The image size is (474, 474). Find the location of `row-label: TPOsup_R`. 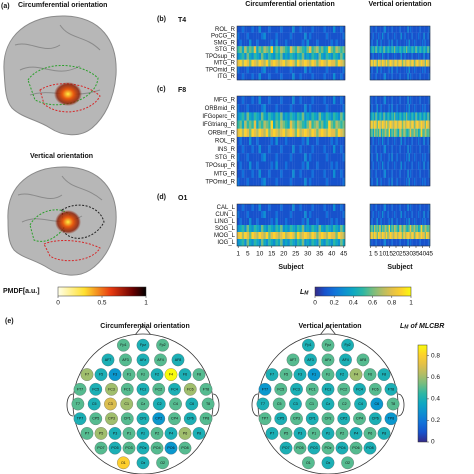

row-label: TPOsup_R is located at coordinates (220, 57).